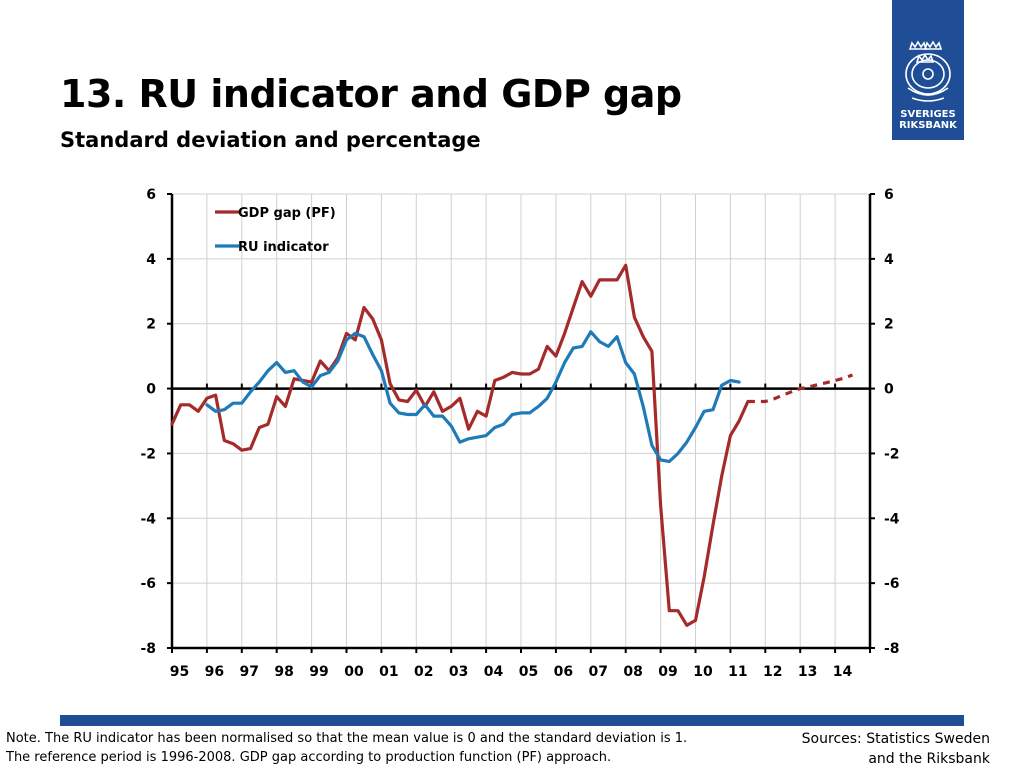  Describe the element at coordinates (148, 519) in the screenshot. I see `y-tick-label-left: -4` at that location.